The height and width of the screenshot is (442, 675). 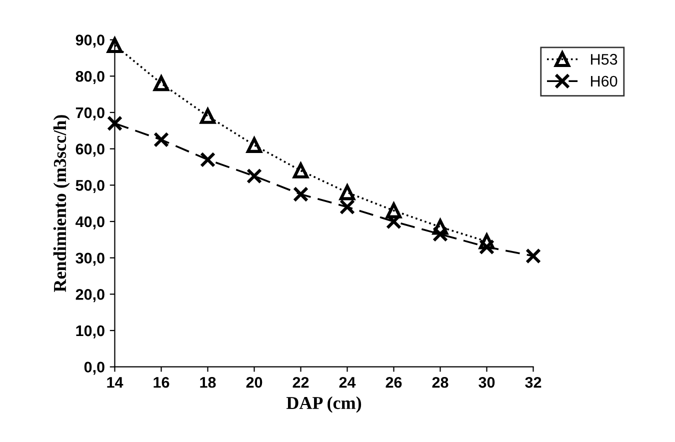 What do you see at coordinates (94, 368) in the screenshot?
I see `y-tick-label: 0,0` at bounding box center [94, 368].